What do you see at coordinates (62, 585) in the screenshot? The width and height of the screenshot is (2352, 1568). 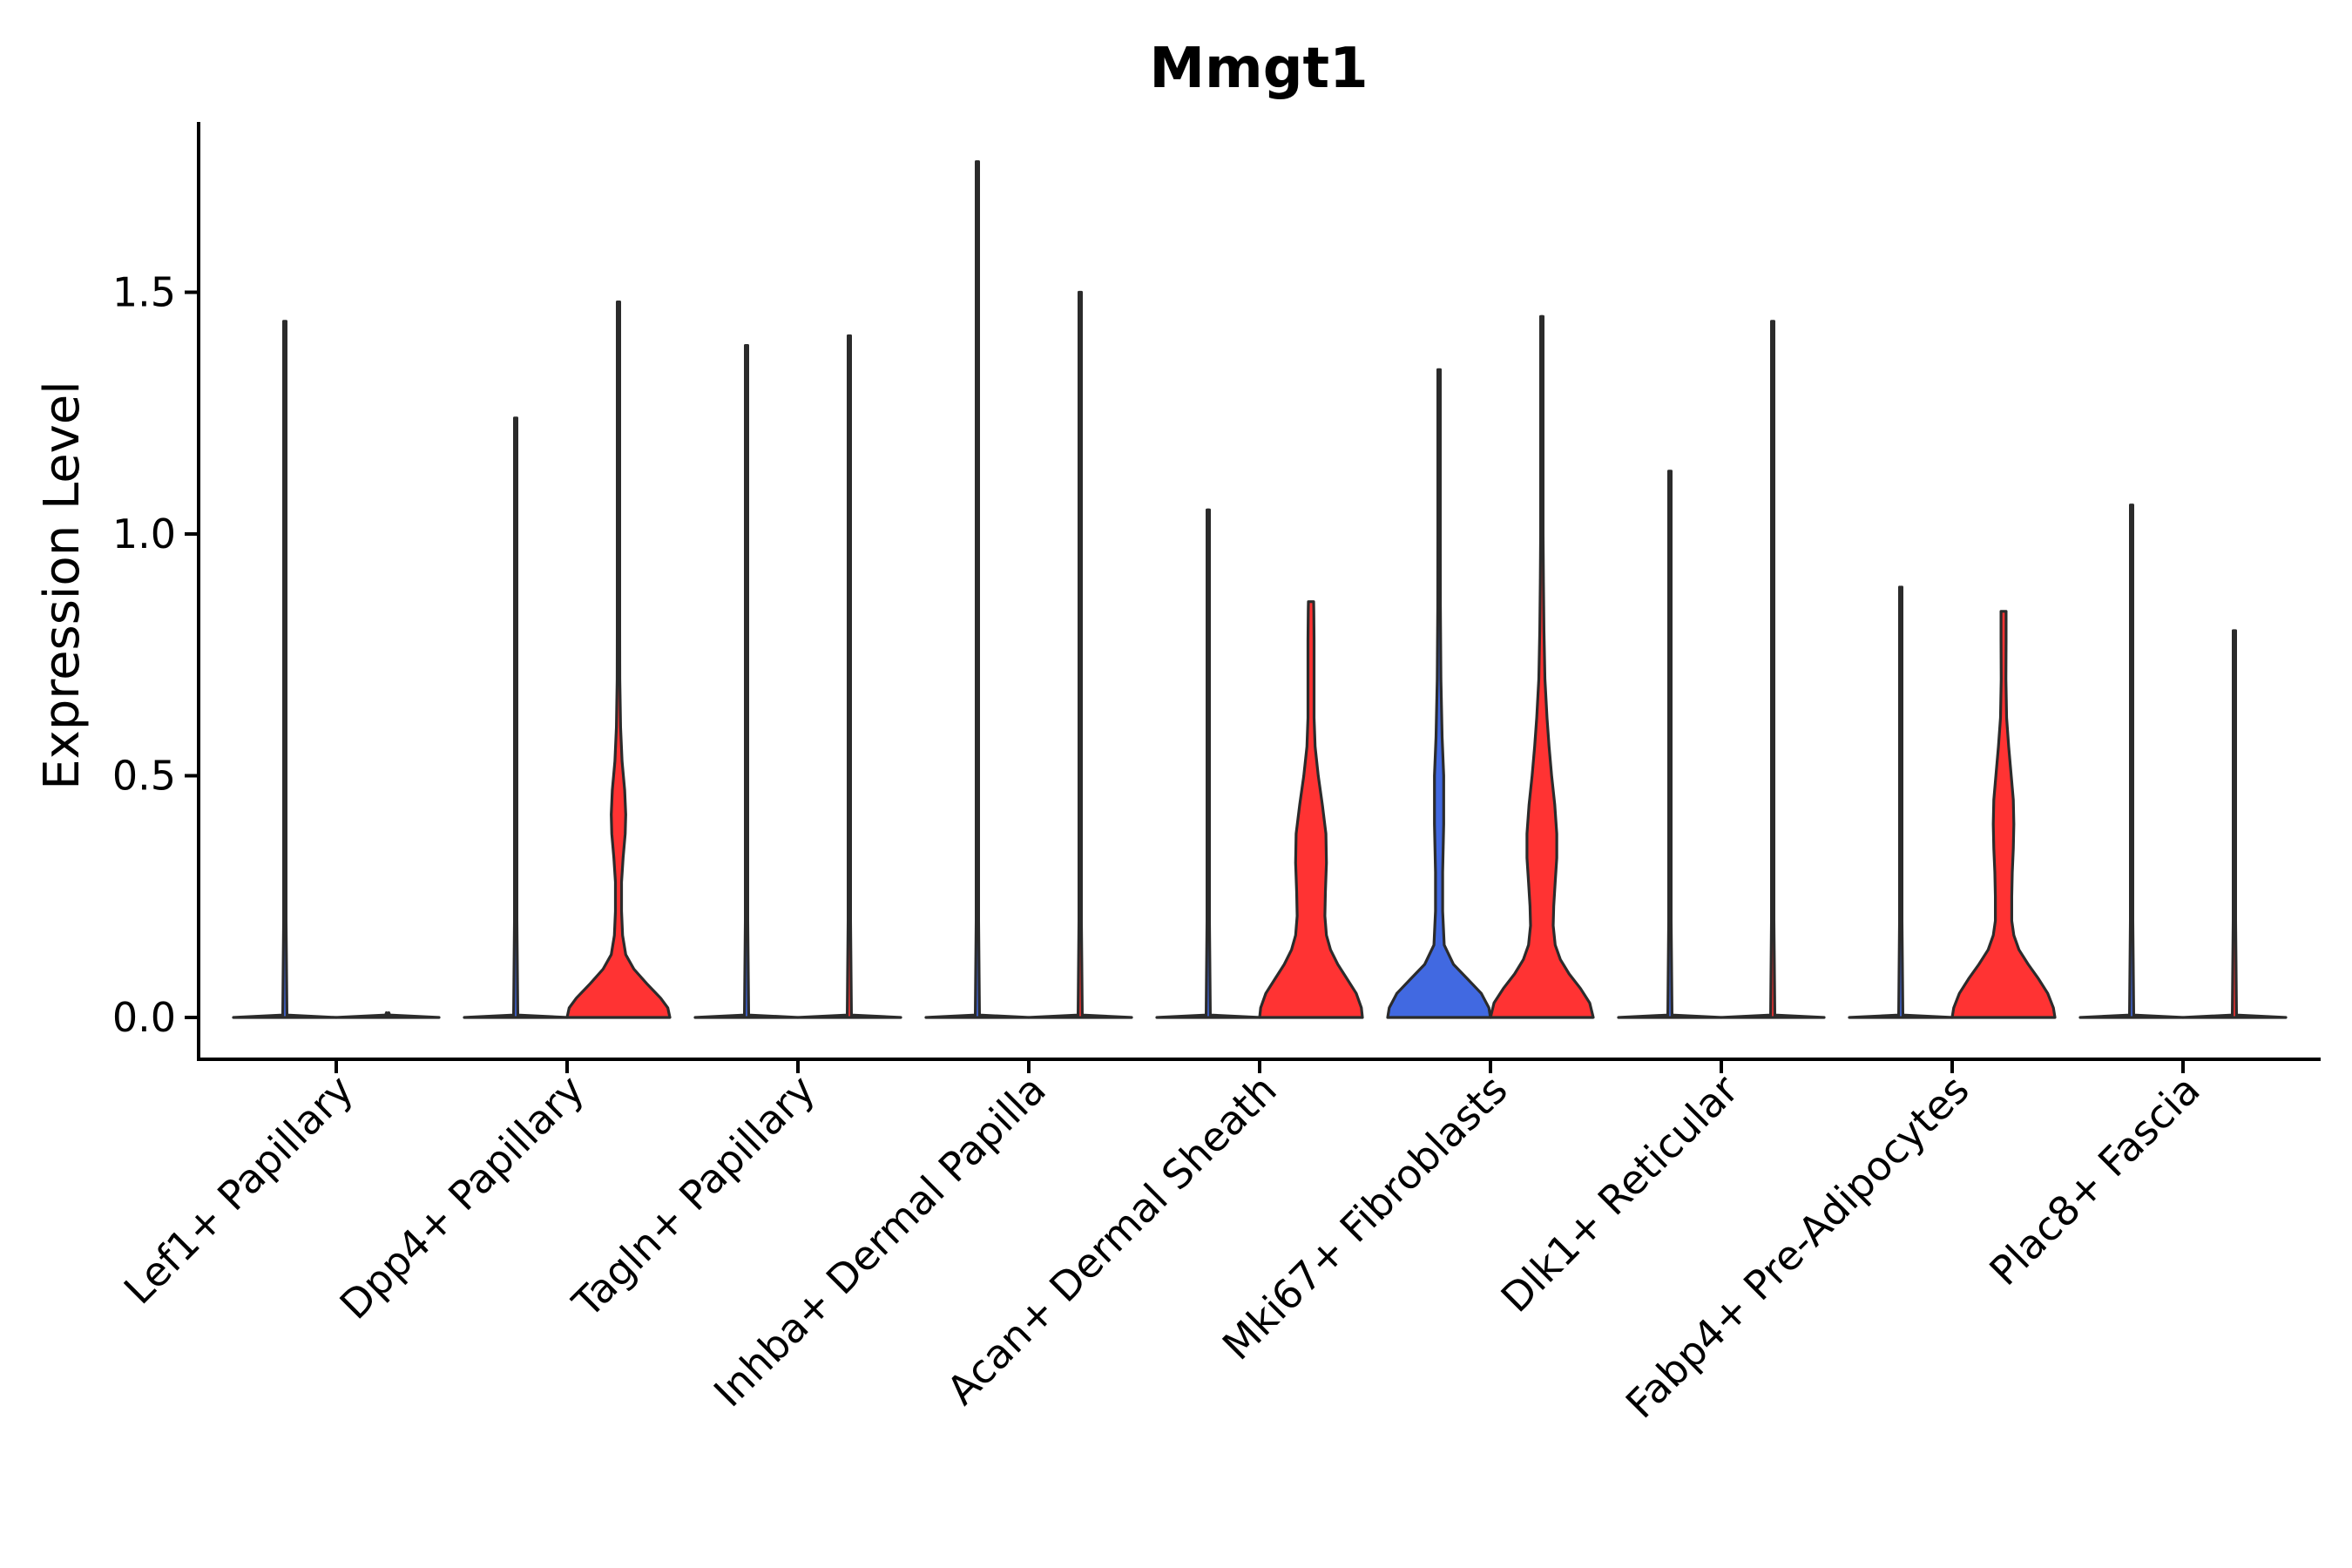 I see `y-axis-label: Expression Level` at bounding box center [62, 585].